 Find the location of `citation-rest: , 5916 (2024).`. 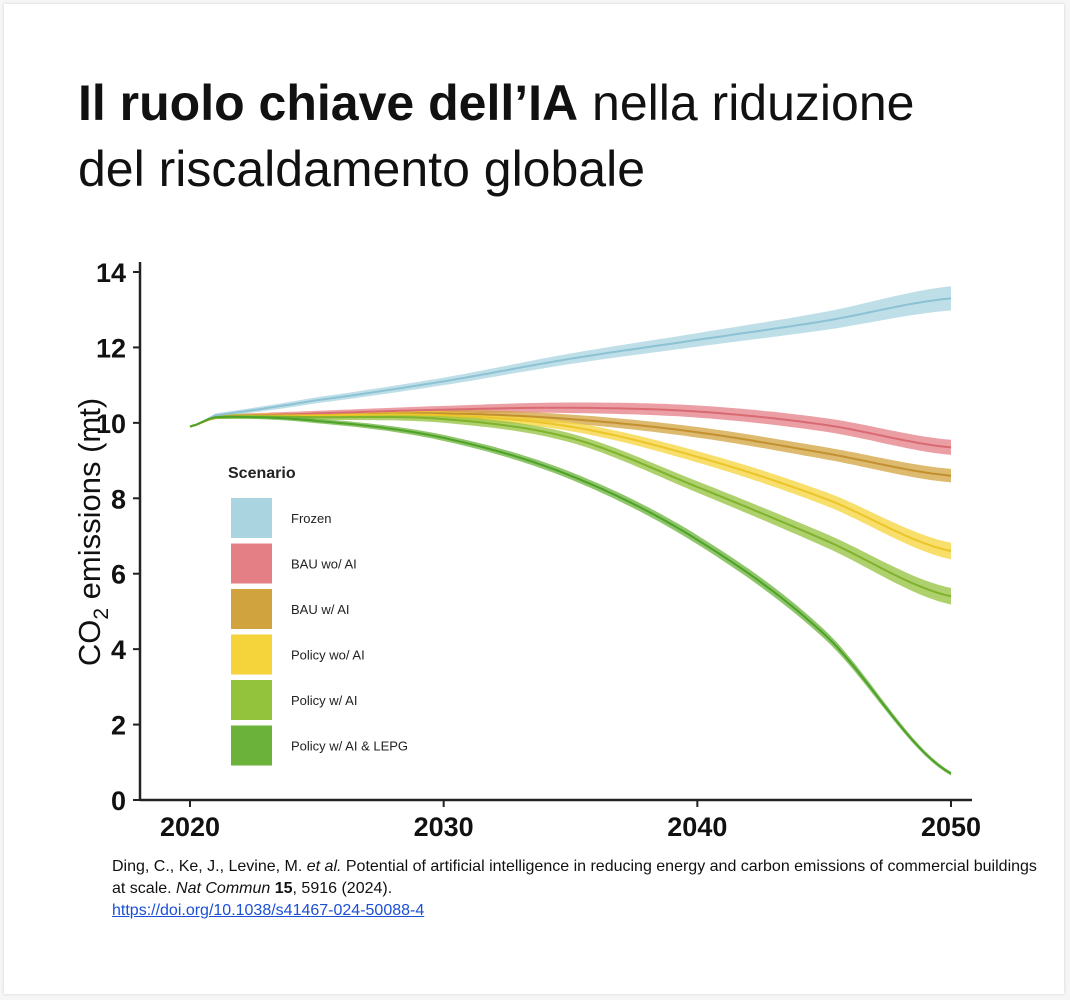

citation-rest: , 5916 (2024). is located at coordinates (342, 888).